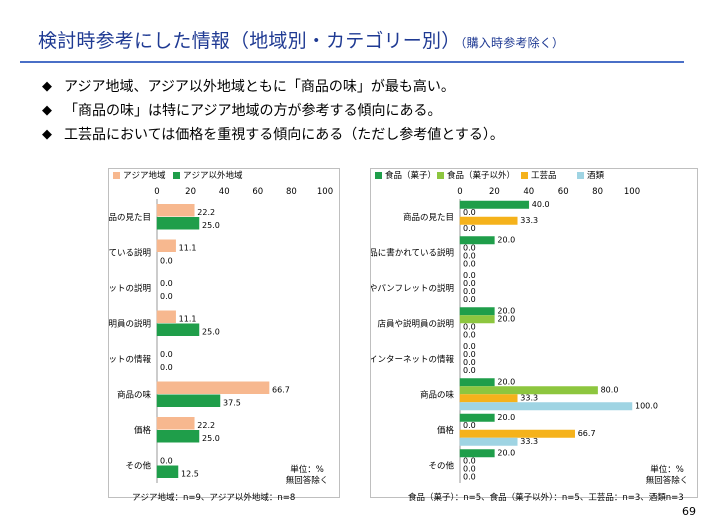  What do you see at coordinates (528, 192) in the screenshot?
I see `x-tick-label: 40` at bounding box center [528, 192].